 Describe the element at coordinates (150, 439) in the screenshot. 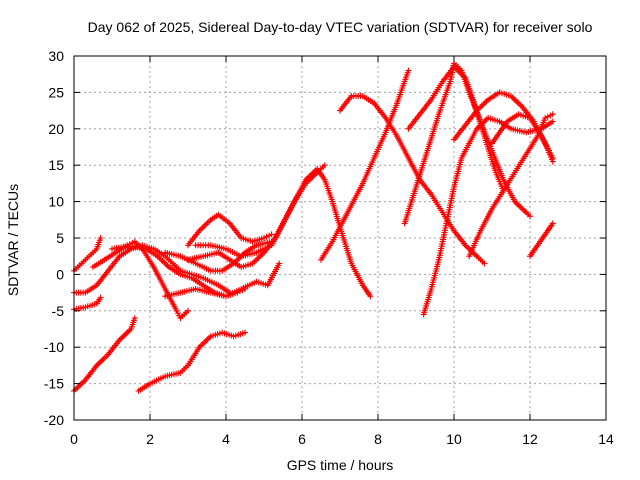

I see `x-tick-label: 2` at that location.